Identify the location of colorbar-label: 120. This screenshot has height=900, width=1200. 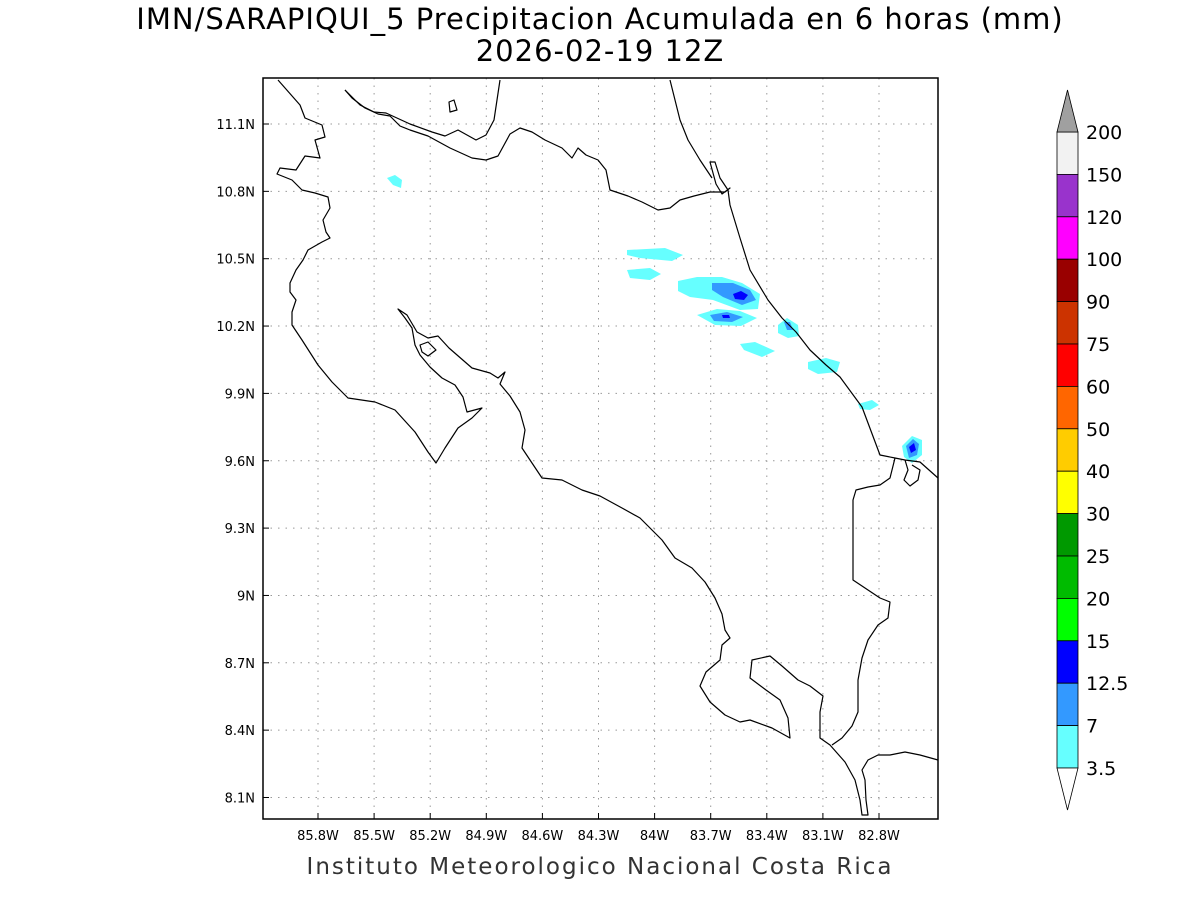
(1104, 218).